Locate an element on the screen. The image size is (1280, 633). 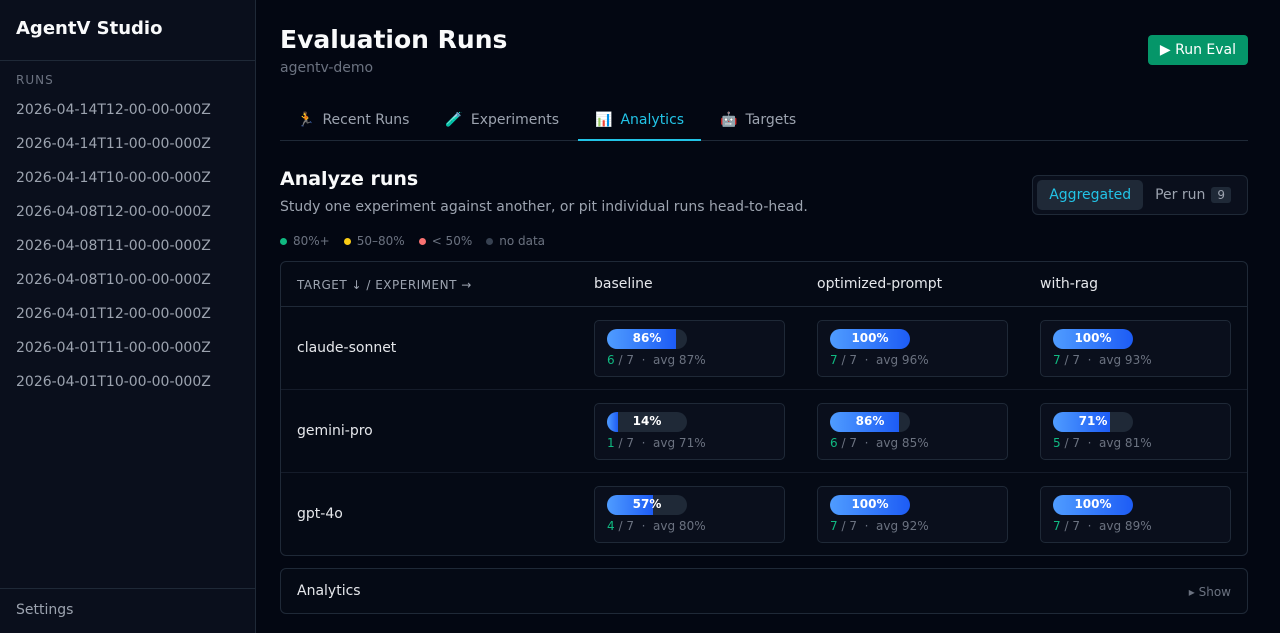
run-eval-button: ▶ Run Eval is located at coordinates (1197, 50).